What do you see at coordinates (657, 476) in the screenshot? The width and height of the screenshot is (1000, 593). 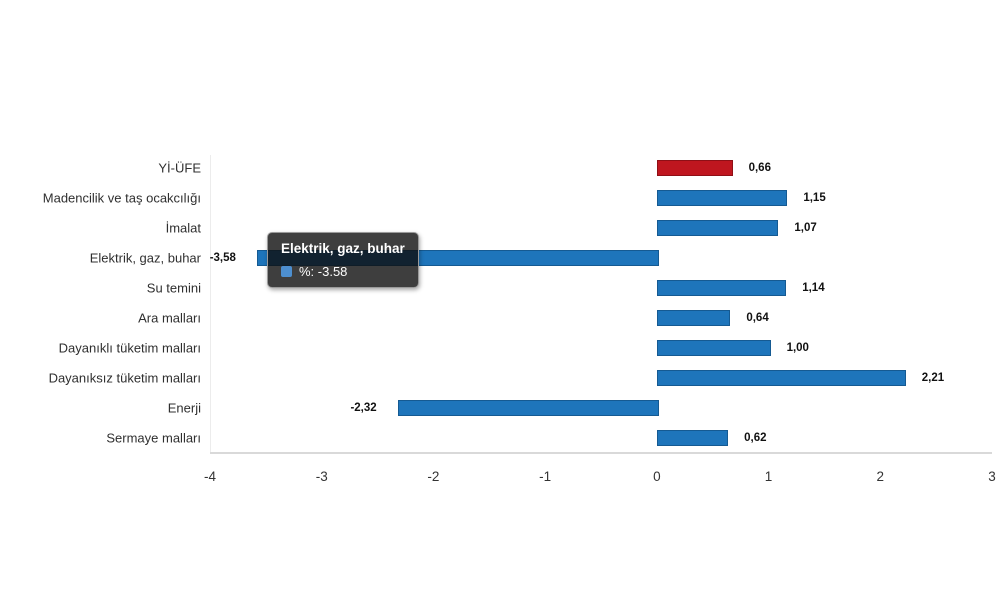 I see `x-tick-0: 0` at bounding box center [657, 476].